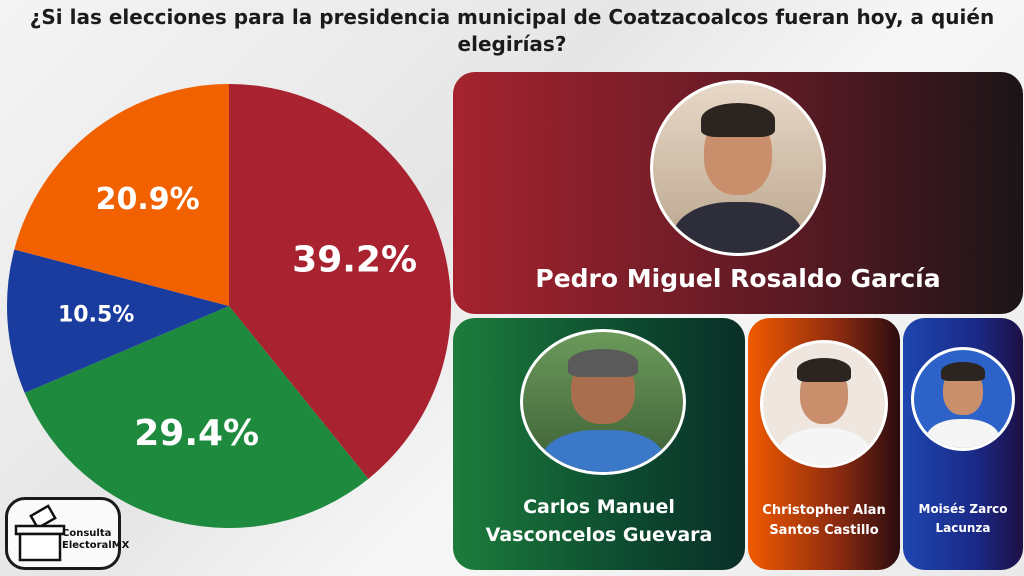 The image size is (1024, 576). What do you see at coordinates (824, 530) in the screenshot?
I see `candidate-name-line2: Santos Castillo` at bounding box center [824, 530].